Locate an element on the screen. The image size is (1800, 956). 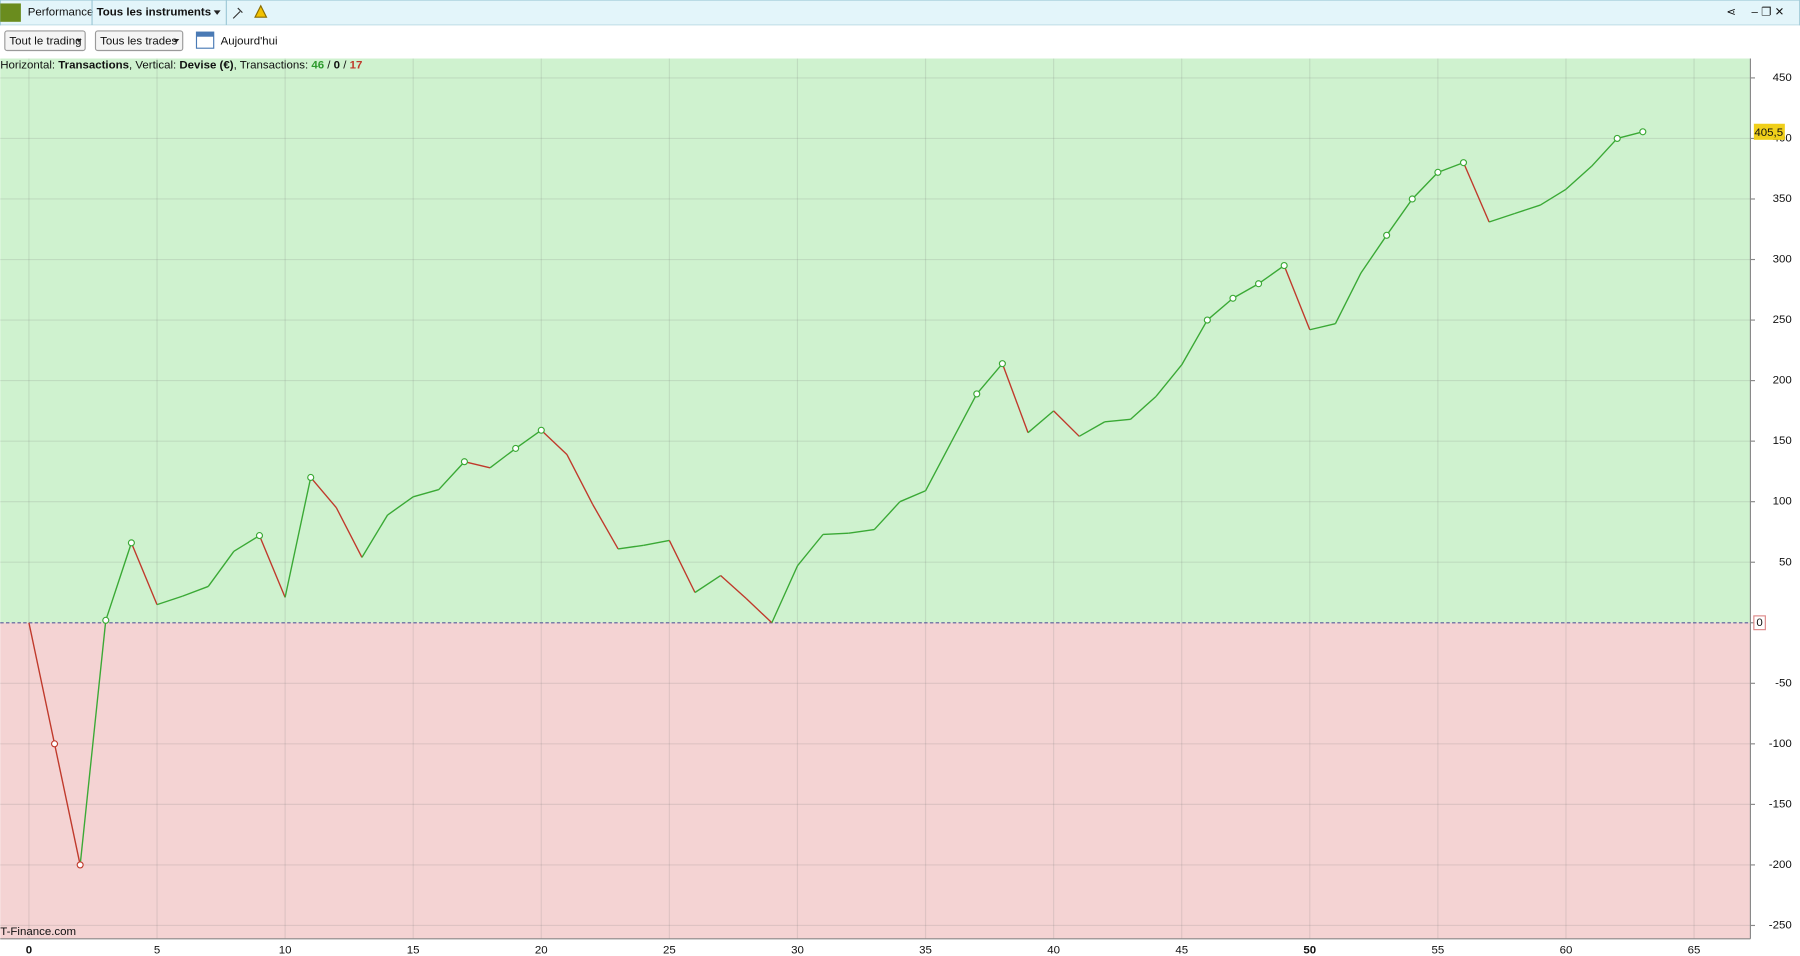
info-v-label: , Vertical: is located at coordinates (152, 65).